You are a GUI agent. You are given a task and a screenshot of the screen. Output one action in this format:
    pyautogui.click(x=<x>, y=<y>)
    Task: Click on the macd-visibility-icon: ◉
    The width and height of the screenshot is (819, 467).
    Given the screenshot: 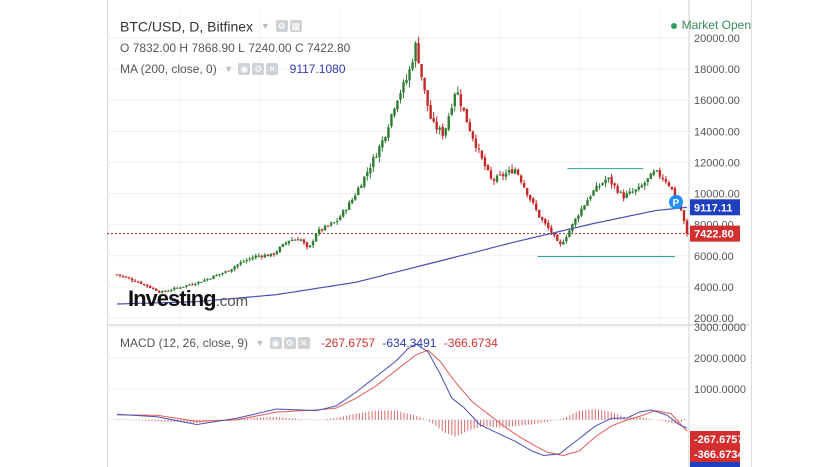 What is the action you would take?
    pyautogui.click(x=275, y=342)
    